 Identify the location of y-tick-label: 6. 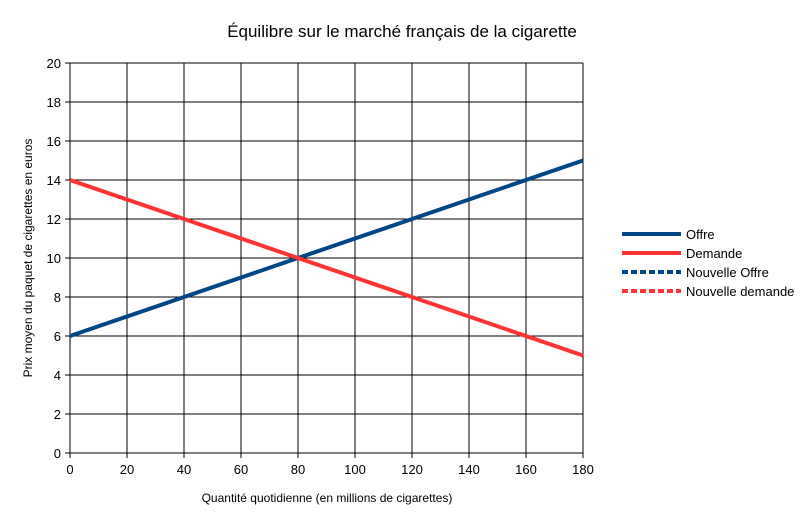
(57, 336).